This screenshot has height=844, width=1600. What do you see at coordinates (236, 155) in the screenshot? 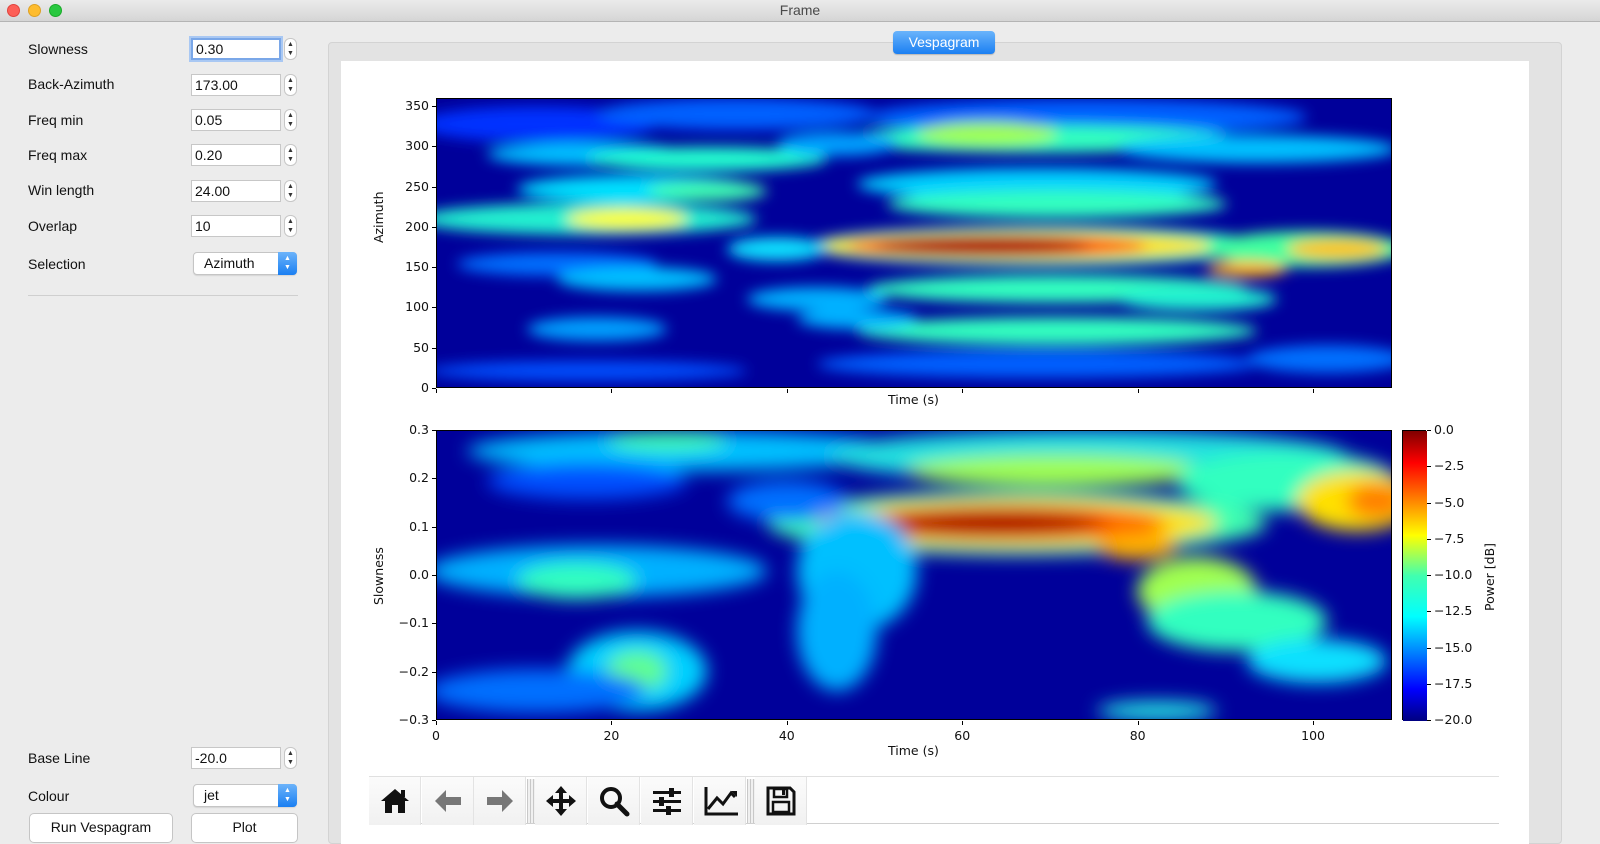
I see `freq-max-input` at bounding box center [236, 155].